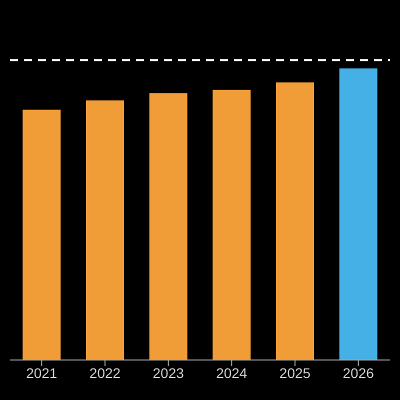 The height and width of the screenshot is (400, 400). I want to click on x-tick-label: 2024, so click(232, 372).